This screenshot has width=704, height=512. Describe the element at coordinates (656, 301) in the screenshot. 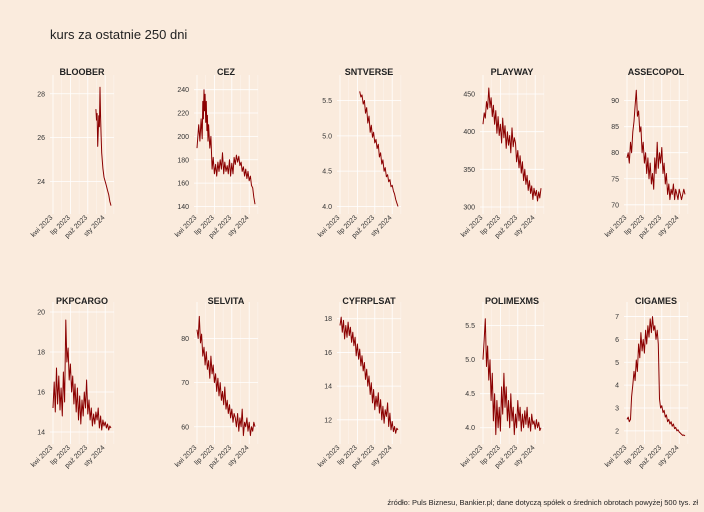

I see `panel-title: CIGAMES` at that location.